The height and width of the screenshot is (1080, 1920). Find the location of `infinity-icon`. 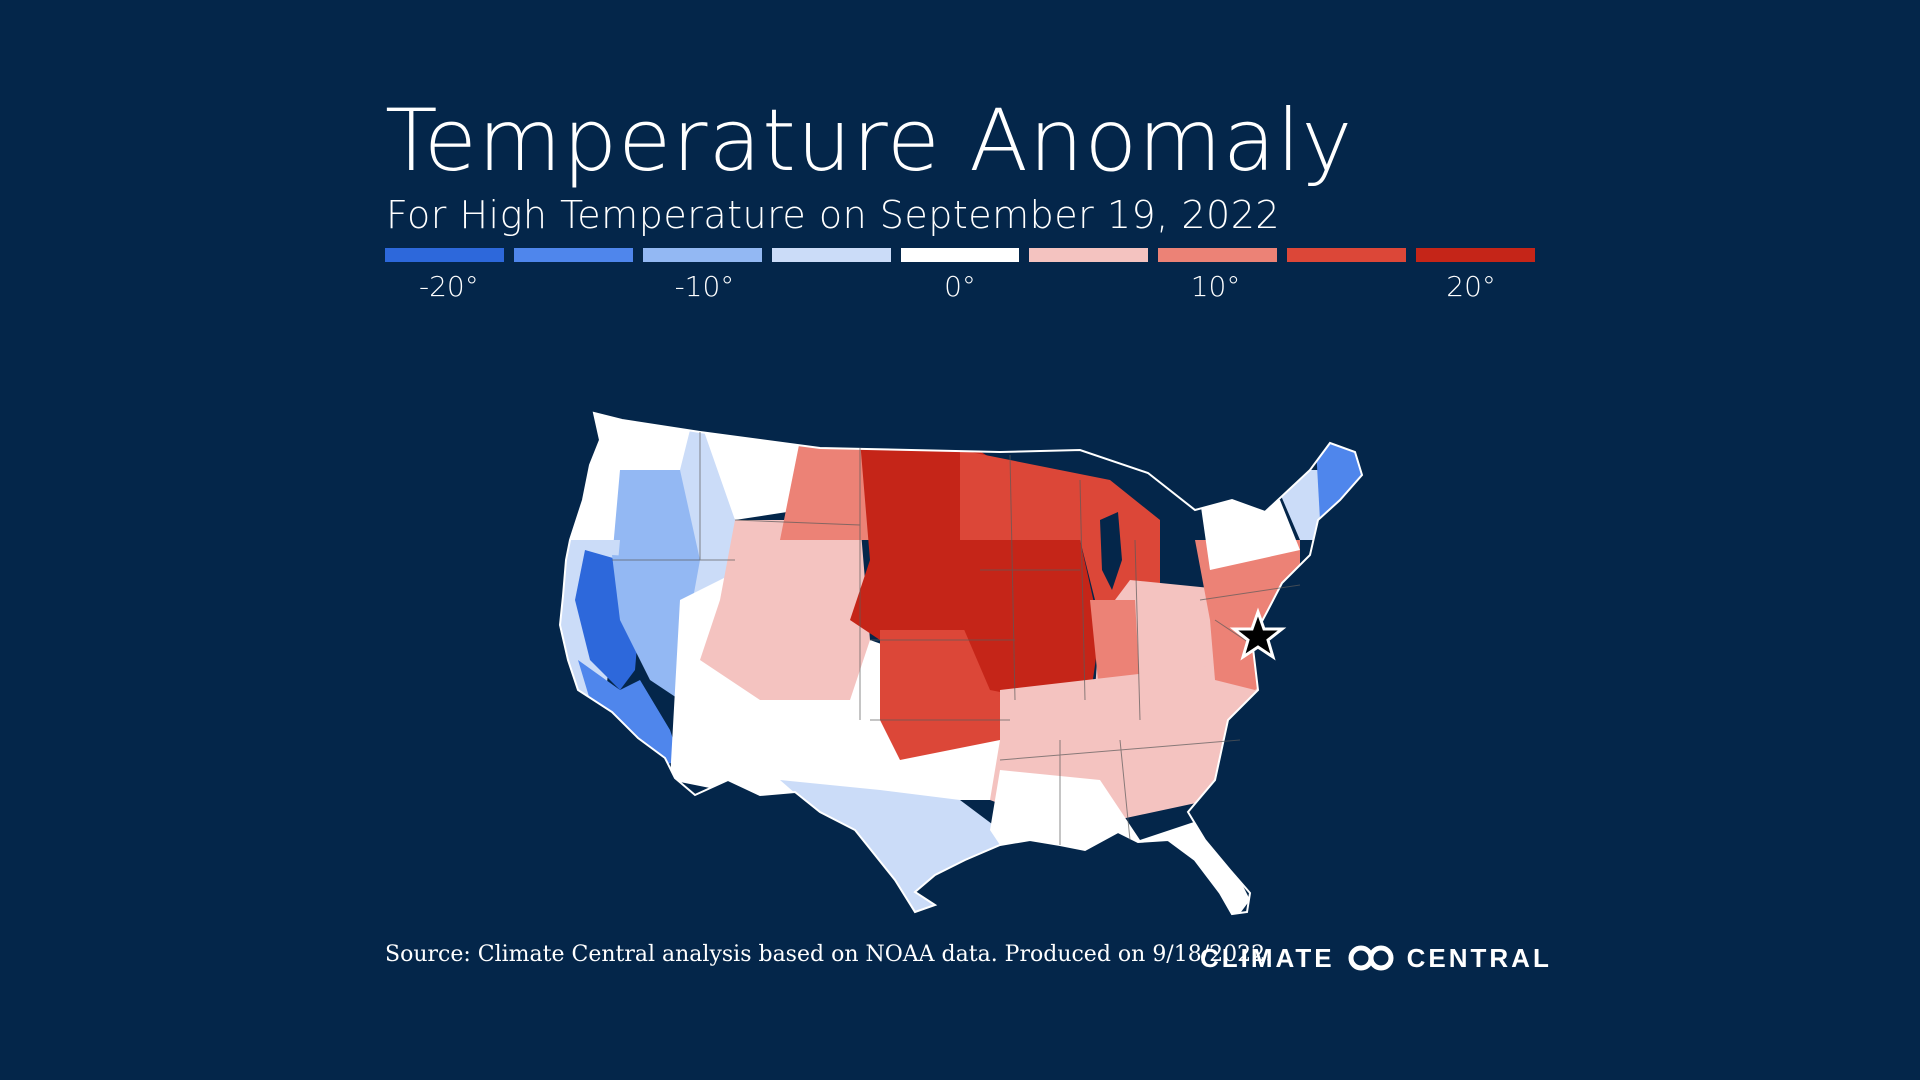

infinity-icon is located at coordinates (1371, 958).